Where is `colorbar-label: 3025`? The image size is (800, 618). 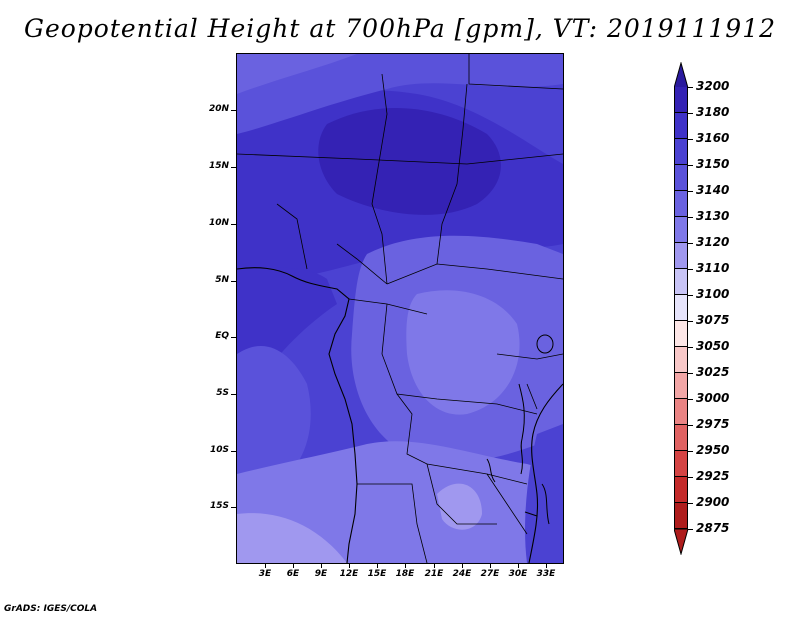
colorbar-label: 3025 is located at coordinates (713, 372).